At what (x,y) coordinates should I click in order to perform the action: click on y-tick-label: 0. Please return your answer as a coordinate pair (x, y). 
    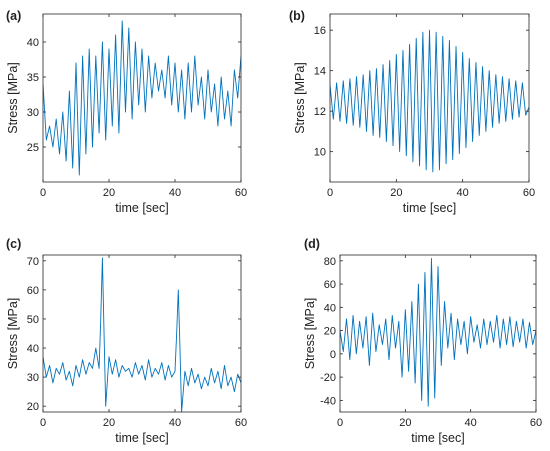
    Looking at the image, I should click on (333, 355).